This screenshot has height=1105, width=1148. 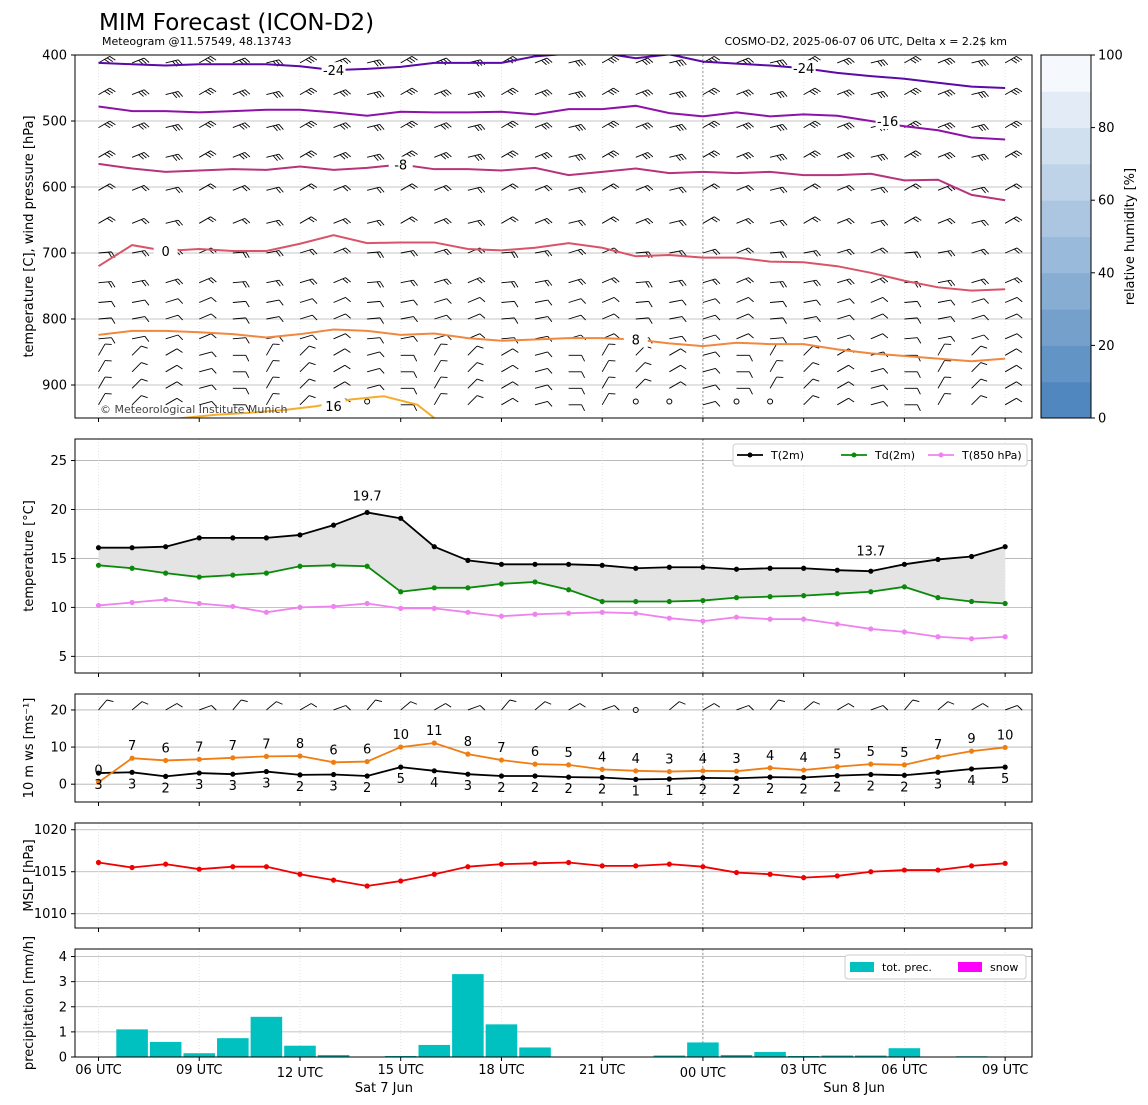 I want to click on colorbar-segment, so click(x=1066, y=400).